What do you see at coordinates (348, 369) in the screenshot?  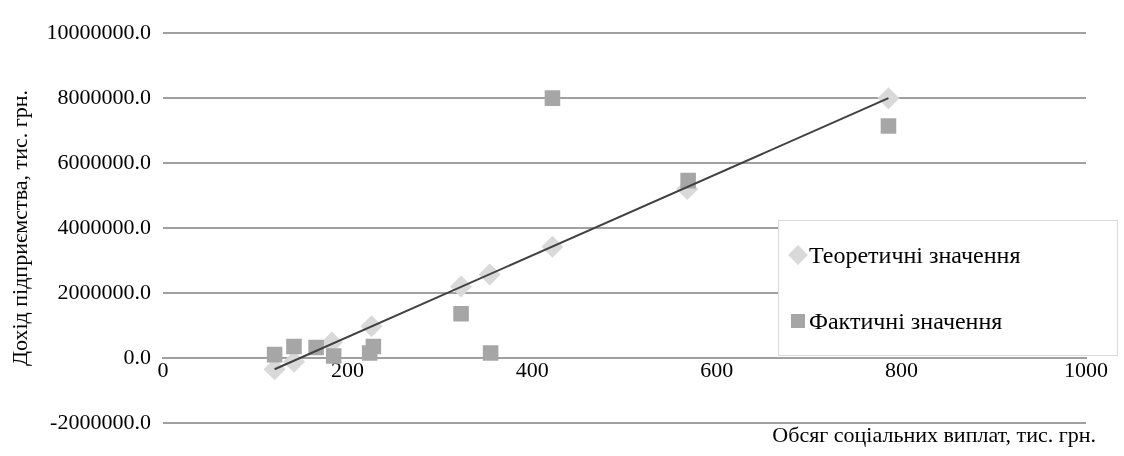 I see `x-tick-label: 200` at bounding box center [348, 369].